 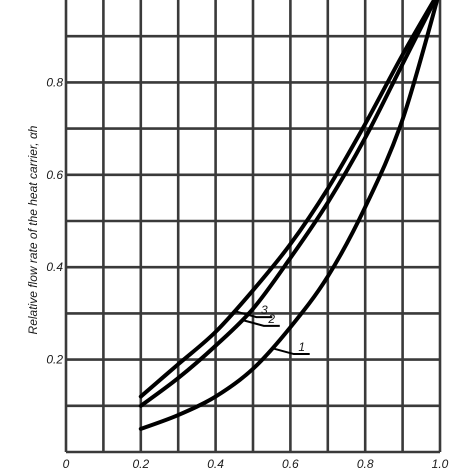 What do you see at coordinates (54, 82) in the screenshot?
I see `y-tick-label: 0.8` at bounding box center [54, 82].